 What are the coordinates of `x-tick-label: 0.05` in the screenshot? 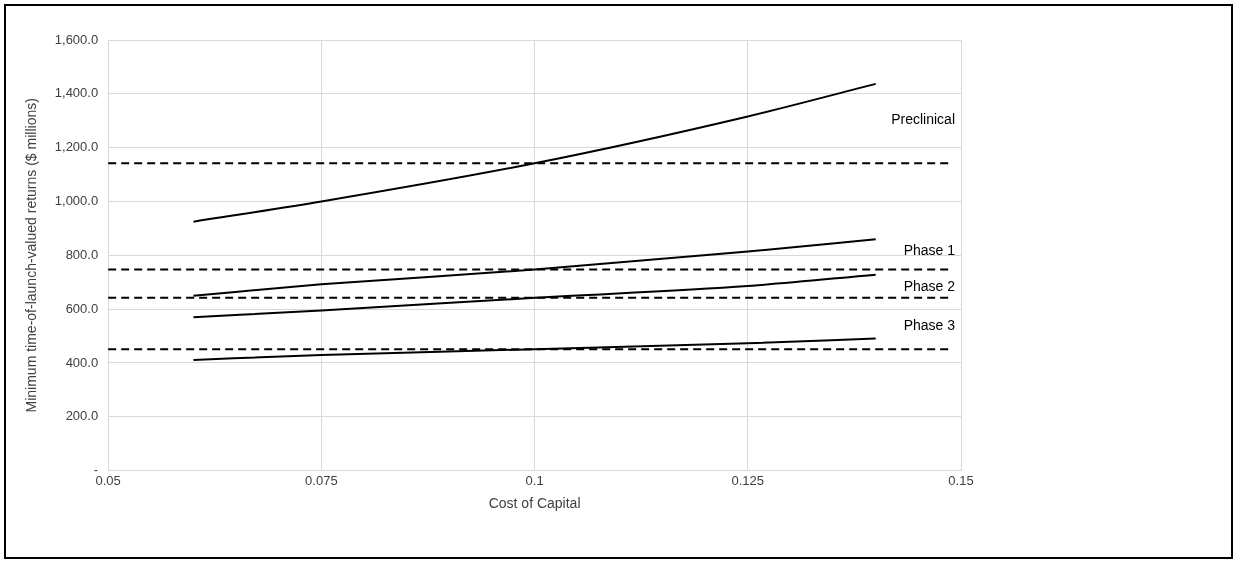 It's located at (108, 480).